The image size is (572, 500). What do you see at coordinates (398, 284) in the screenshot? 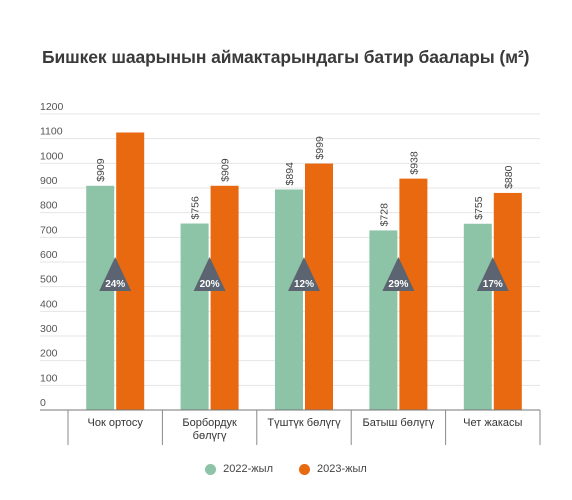
I see `growth-label: 29%` at bounding box center [398, 284].